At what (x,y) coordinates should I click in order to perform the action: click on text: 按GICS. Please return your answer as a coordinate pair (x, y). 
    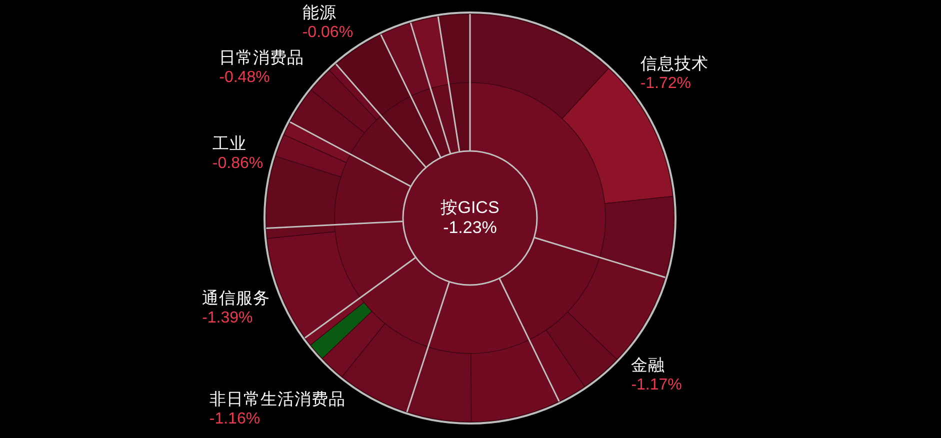
    Looking at the image, I should click on (470, 207).